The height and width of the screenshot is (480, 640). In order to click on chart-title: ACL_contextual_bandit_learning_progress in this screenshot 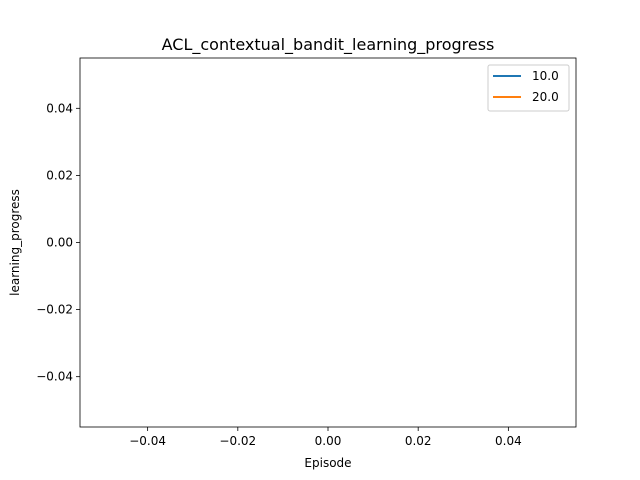, I will do `click(328, 45)`.